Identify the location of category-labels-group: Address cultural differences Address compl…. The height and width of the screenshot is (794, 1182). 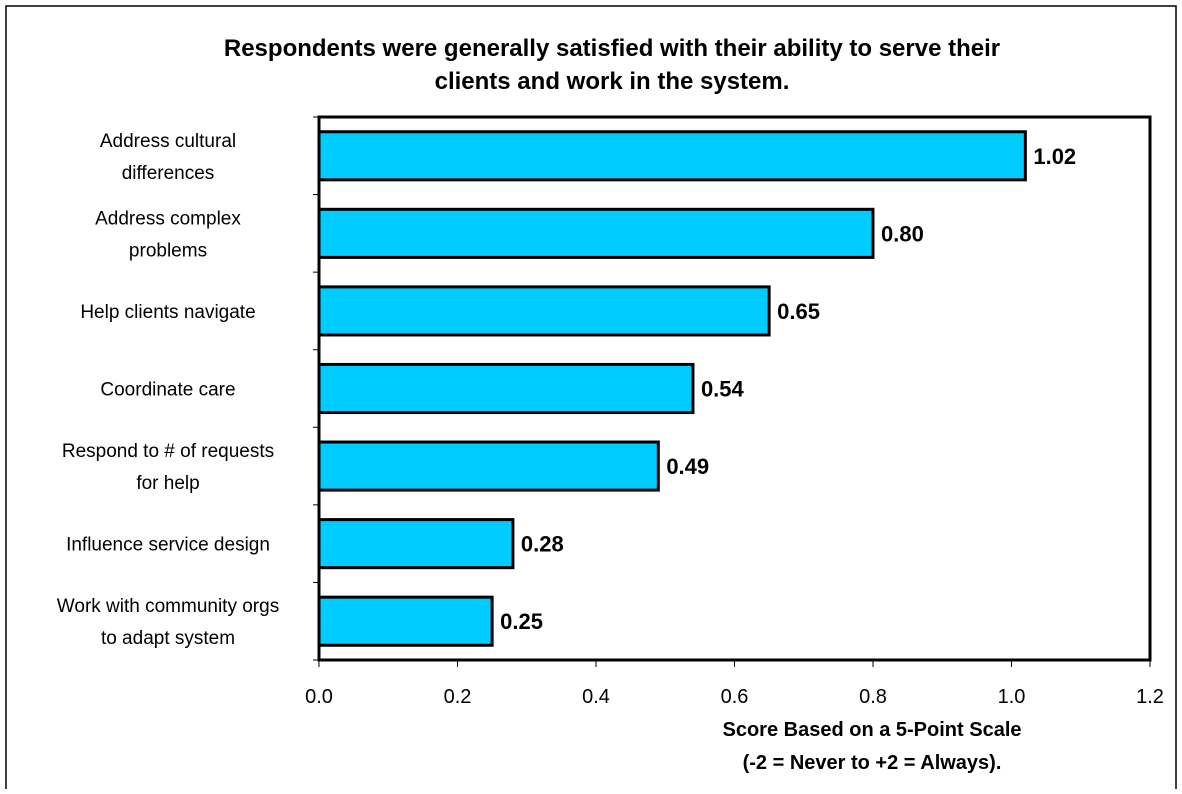
(168, 390).